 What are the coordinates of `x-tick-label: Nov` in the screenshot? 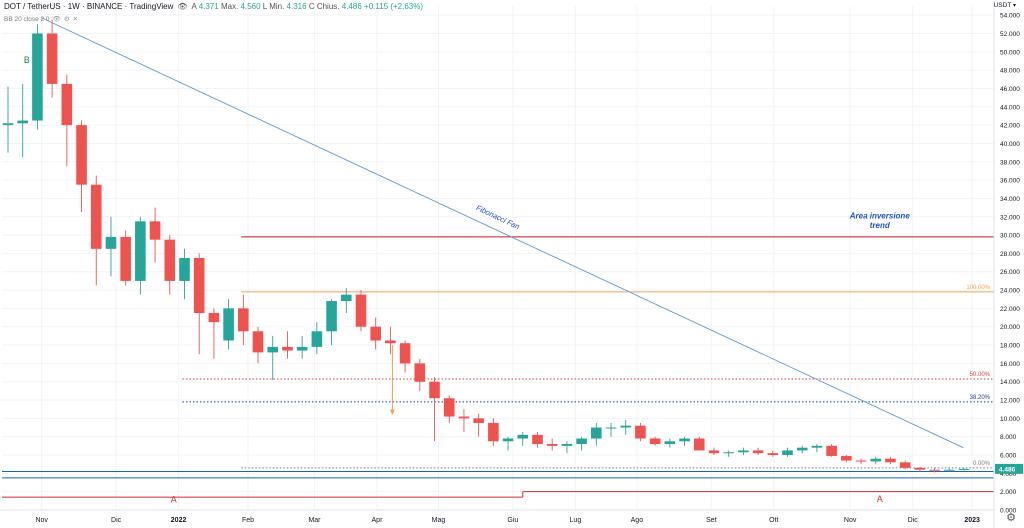 It's located at (850, 520).